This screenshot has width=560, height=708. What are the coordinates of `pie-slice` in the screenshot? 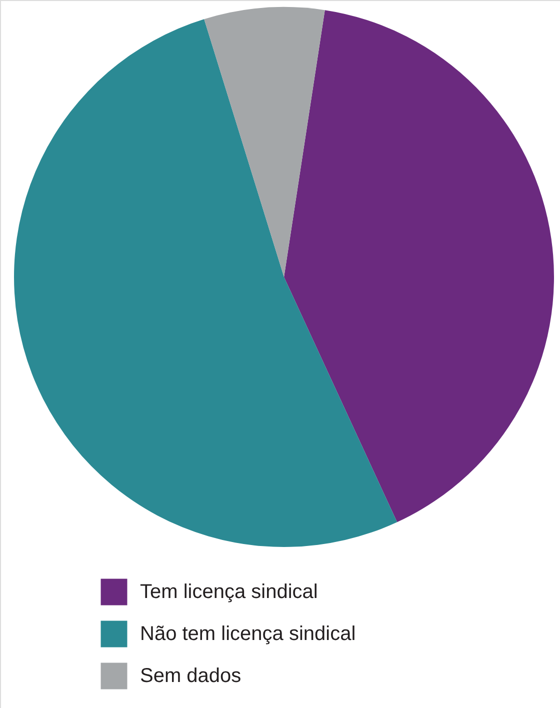 It's located at (264, 142).